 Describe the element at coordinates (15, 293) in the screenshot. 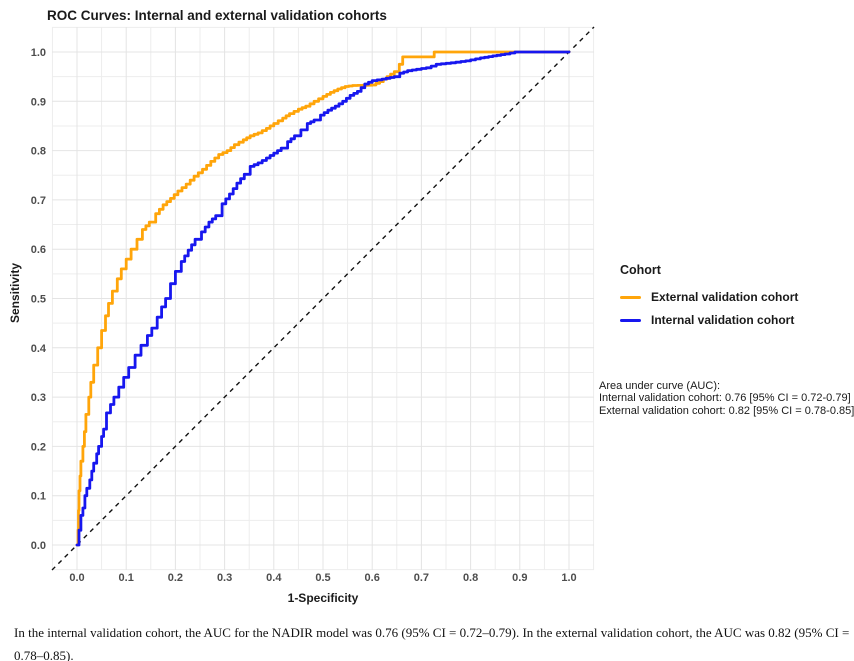

I see `y-axis-title: Sensitivity` at that location.